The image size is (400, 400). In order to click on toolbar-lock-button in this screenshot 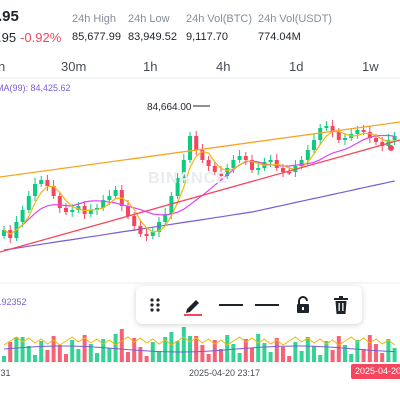, I will do `click(303, 305)`.